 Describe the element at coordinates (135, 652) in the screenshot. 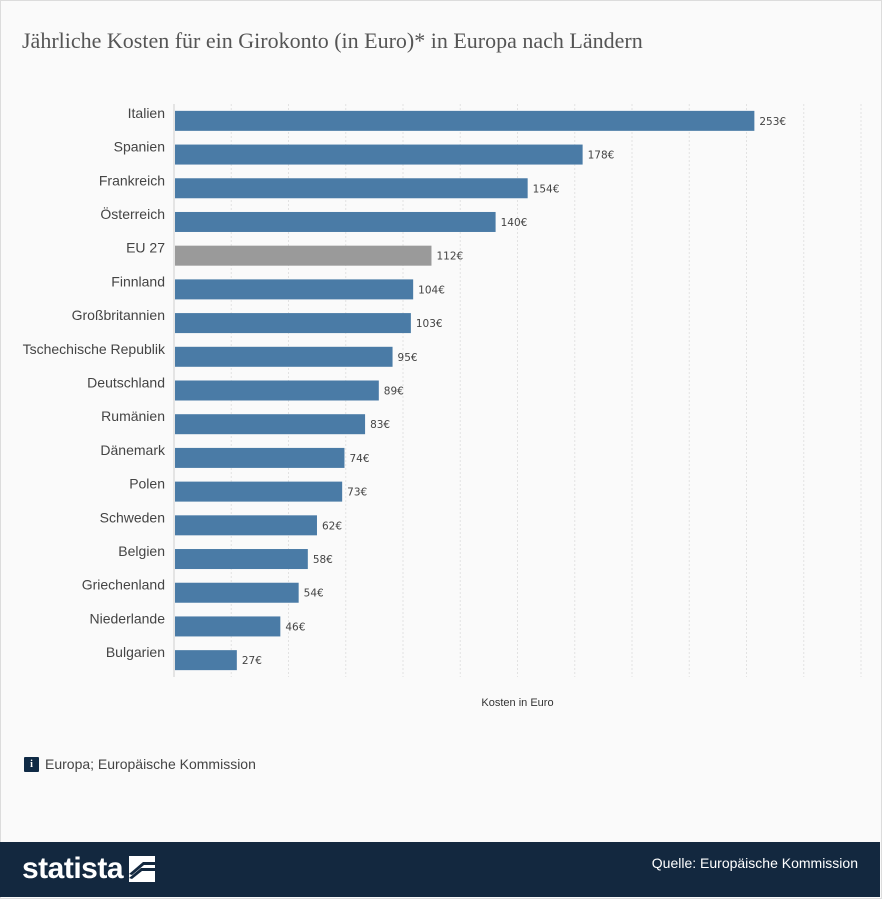

I see `category-label: Bulgarien` at that location.